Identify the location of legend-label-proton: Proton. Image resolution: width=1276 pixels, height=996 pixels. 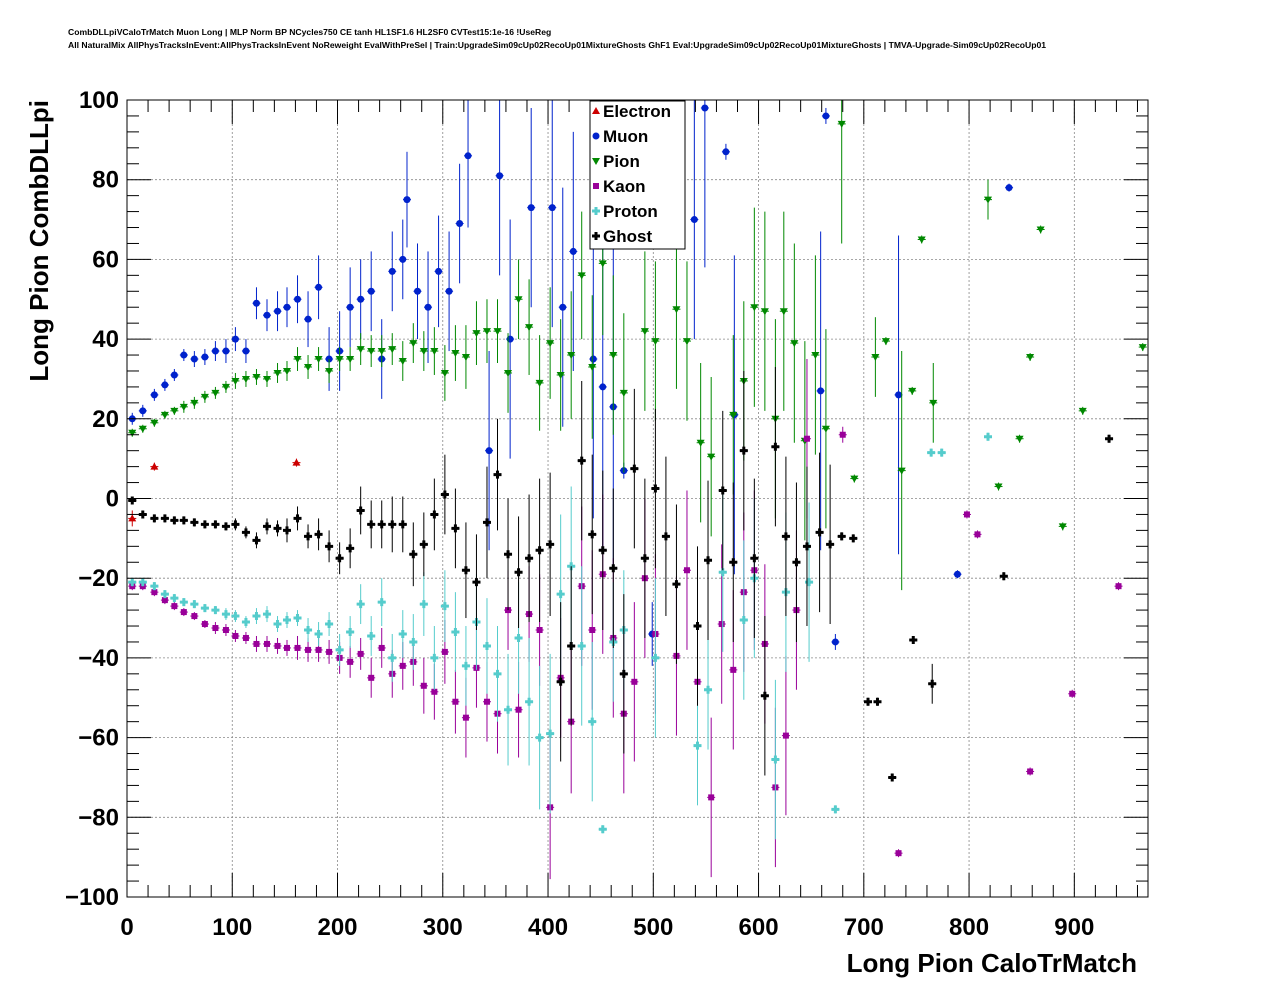
(630, 211).